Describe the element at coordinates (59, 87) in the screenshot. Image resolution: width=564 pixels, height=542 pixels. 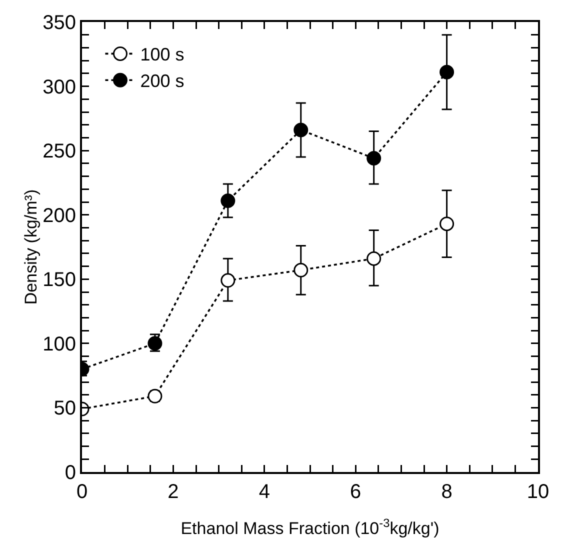
I see `y-tick-label: 300` at that location.